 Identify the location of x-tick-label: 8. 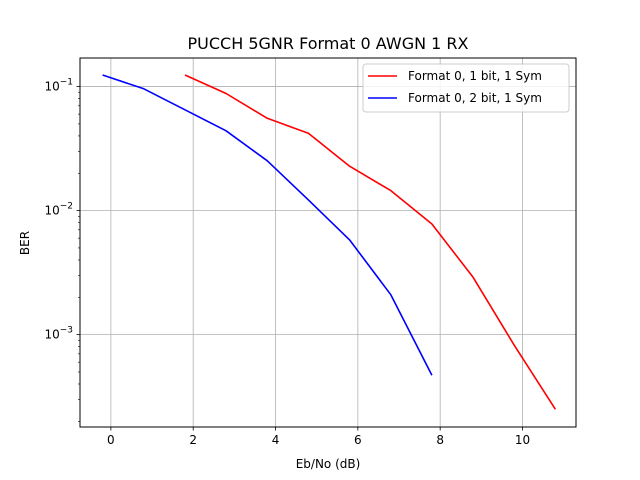
(440, 440).